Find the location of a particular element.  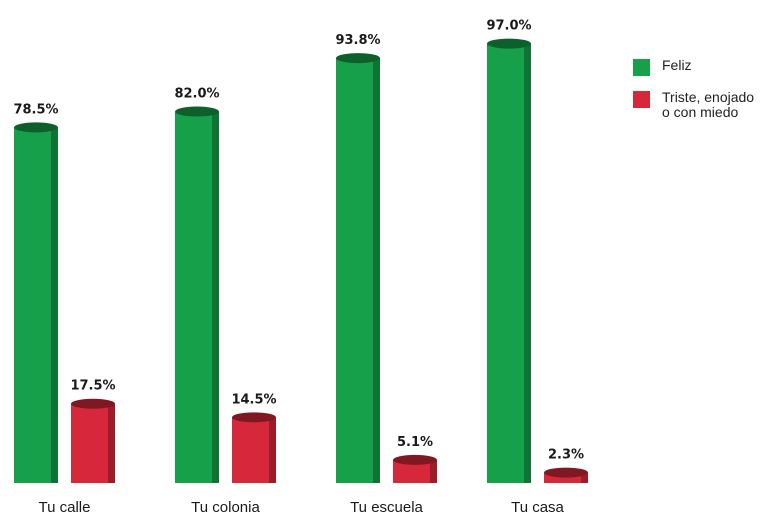

legend-label-triste: Triste, enojado o con miedo is located at coordinates (708, 104).